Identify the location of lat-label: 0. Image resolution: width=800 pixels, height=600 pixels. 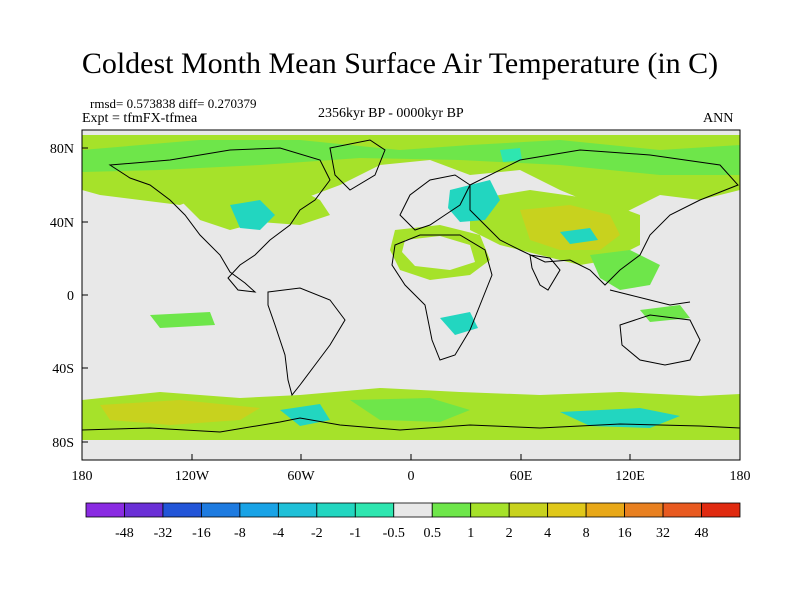
(70, 296).